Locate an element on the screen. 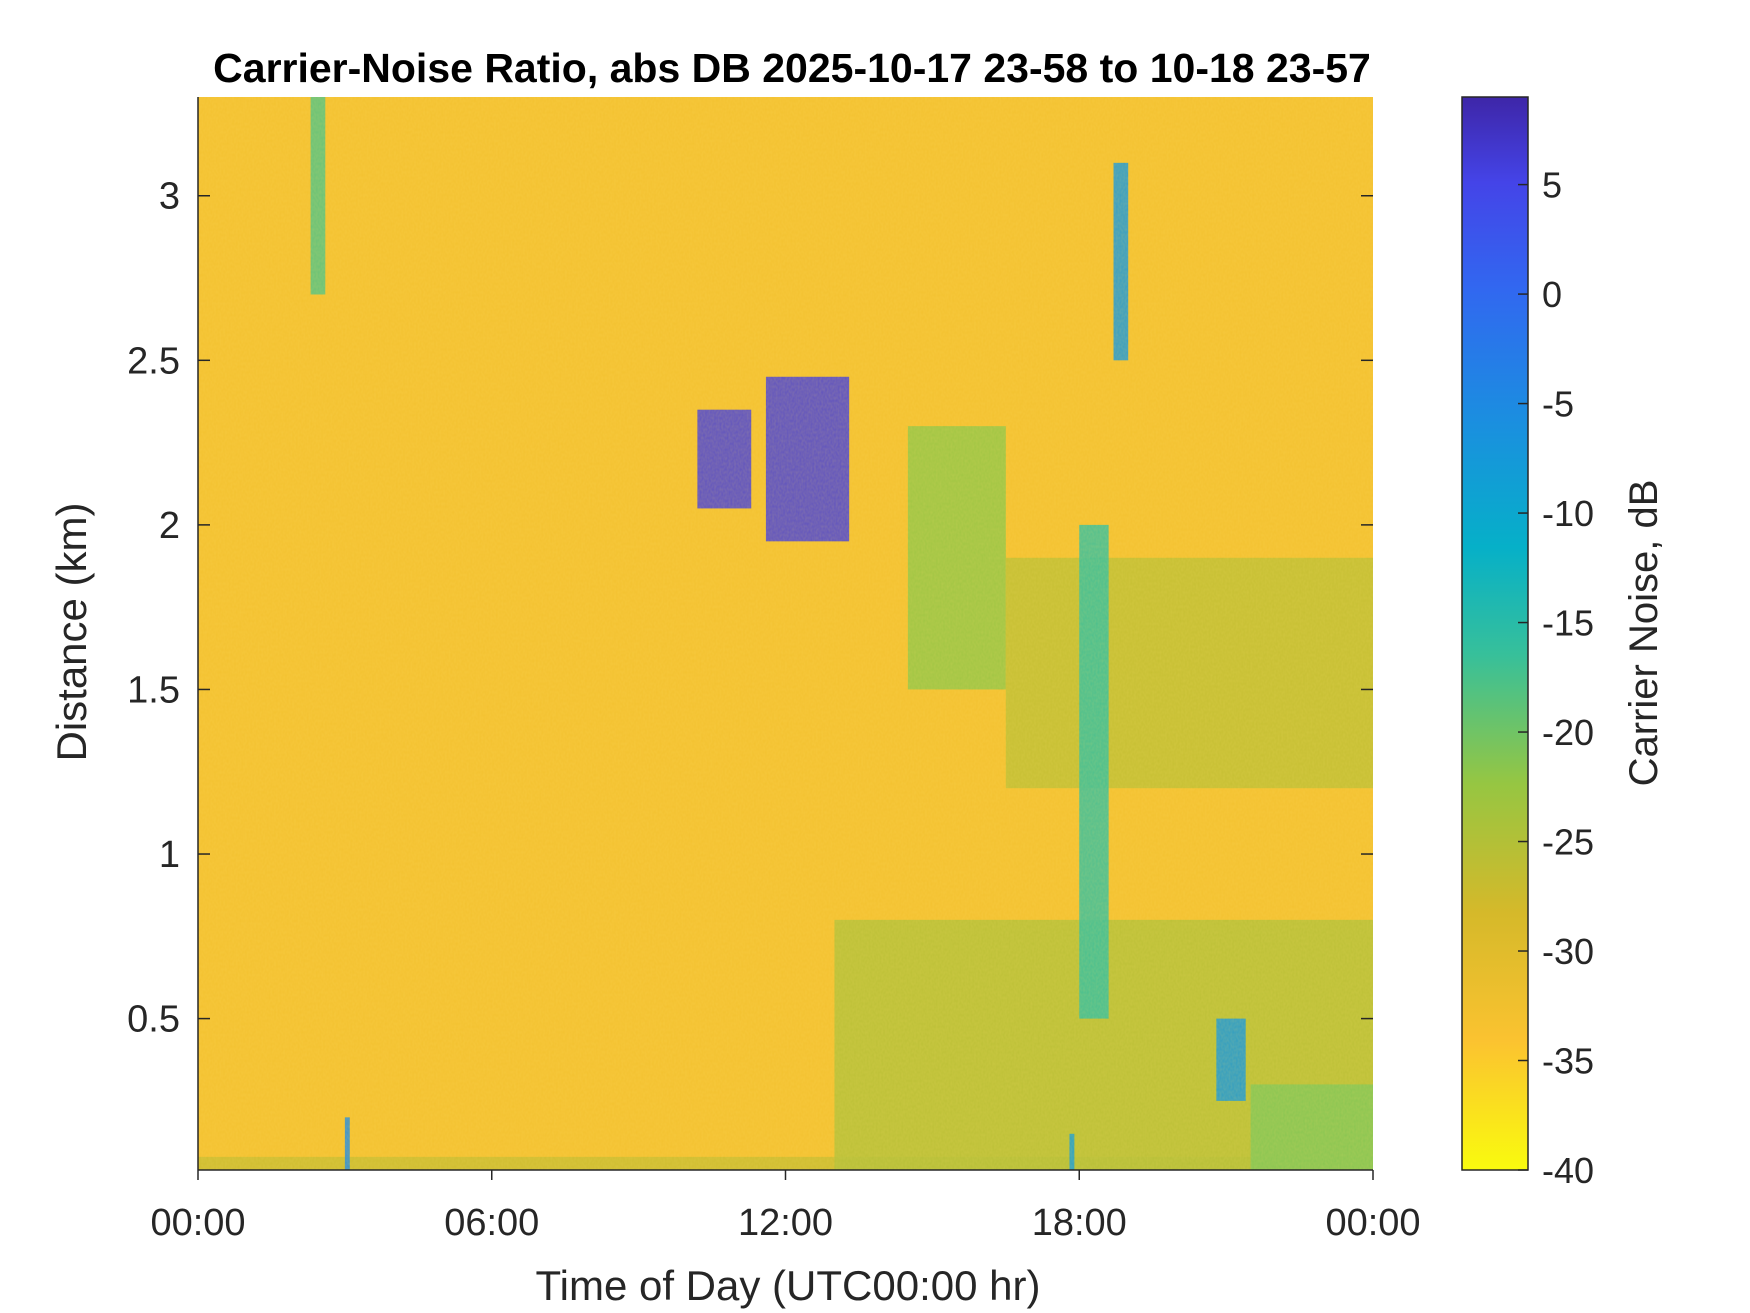  y-tick-label-3: 2 is located at coordinates (169, 526).